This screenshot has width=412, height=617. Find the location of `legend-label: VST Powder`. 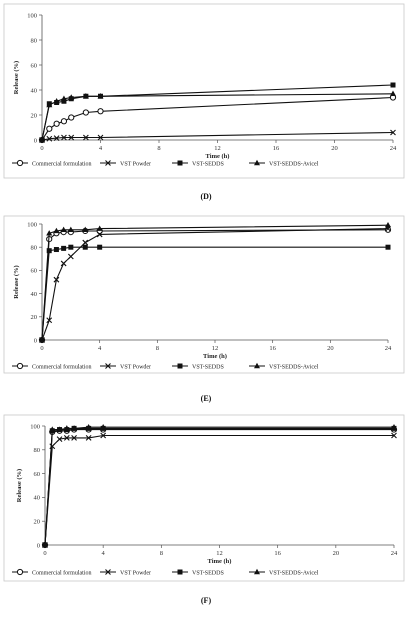

legend-label: VST Powder is located at coordinates (135, 164).